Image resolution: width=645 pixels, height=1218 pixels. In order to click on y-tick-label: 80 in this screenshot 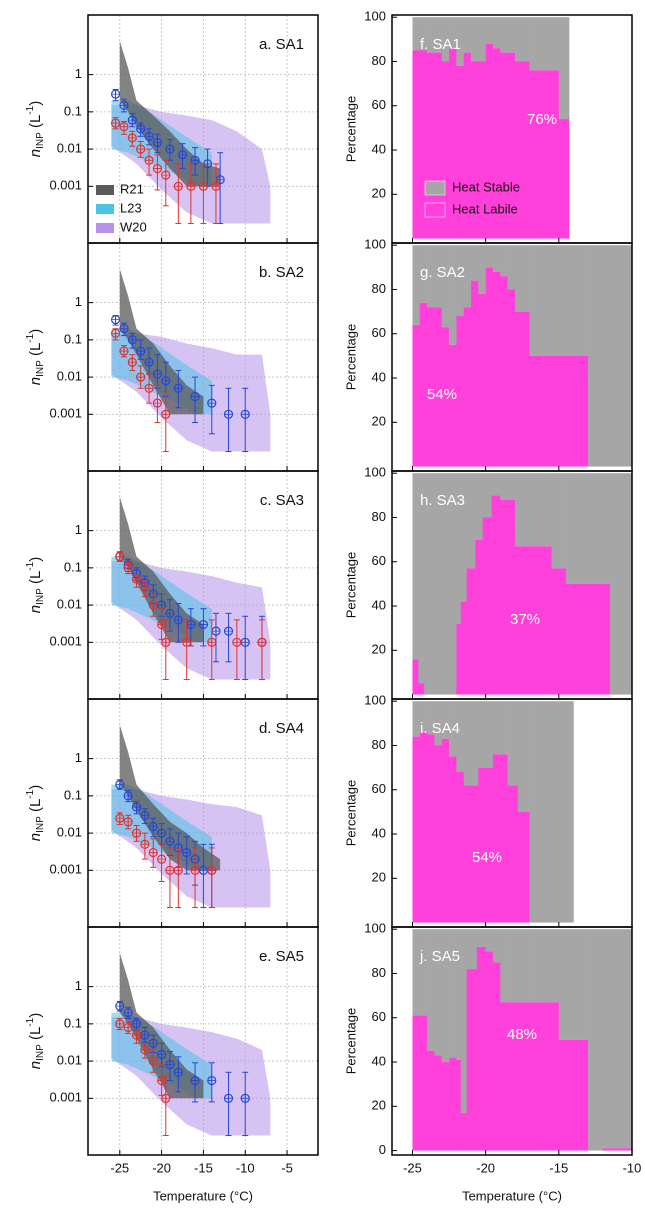, I will do `click(379, 972)`.